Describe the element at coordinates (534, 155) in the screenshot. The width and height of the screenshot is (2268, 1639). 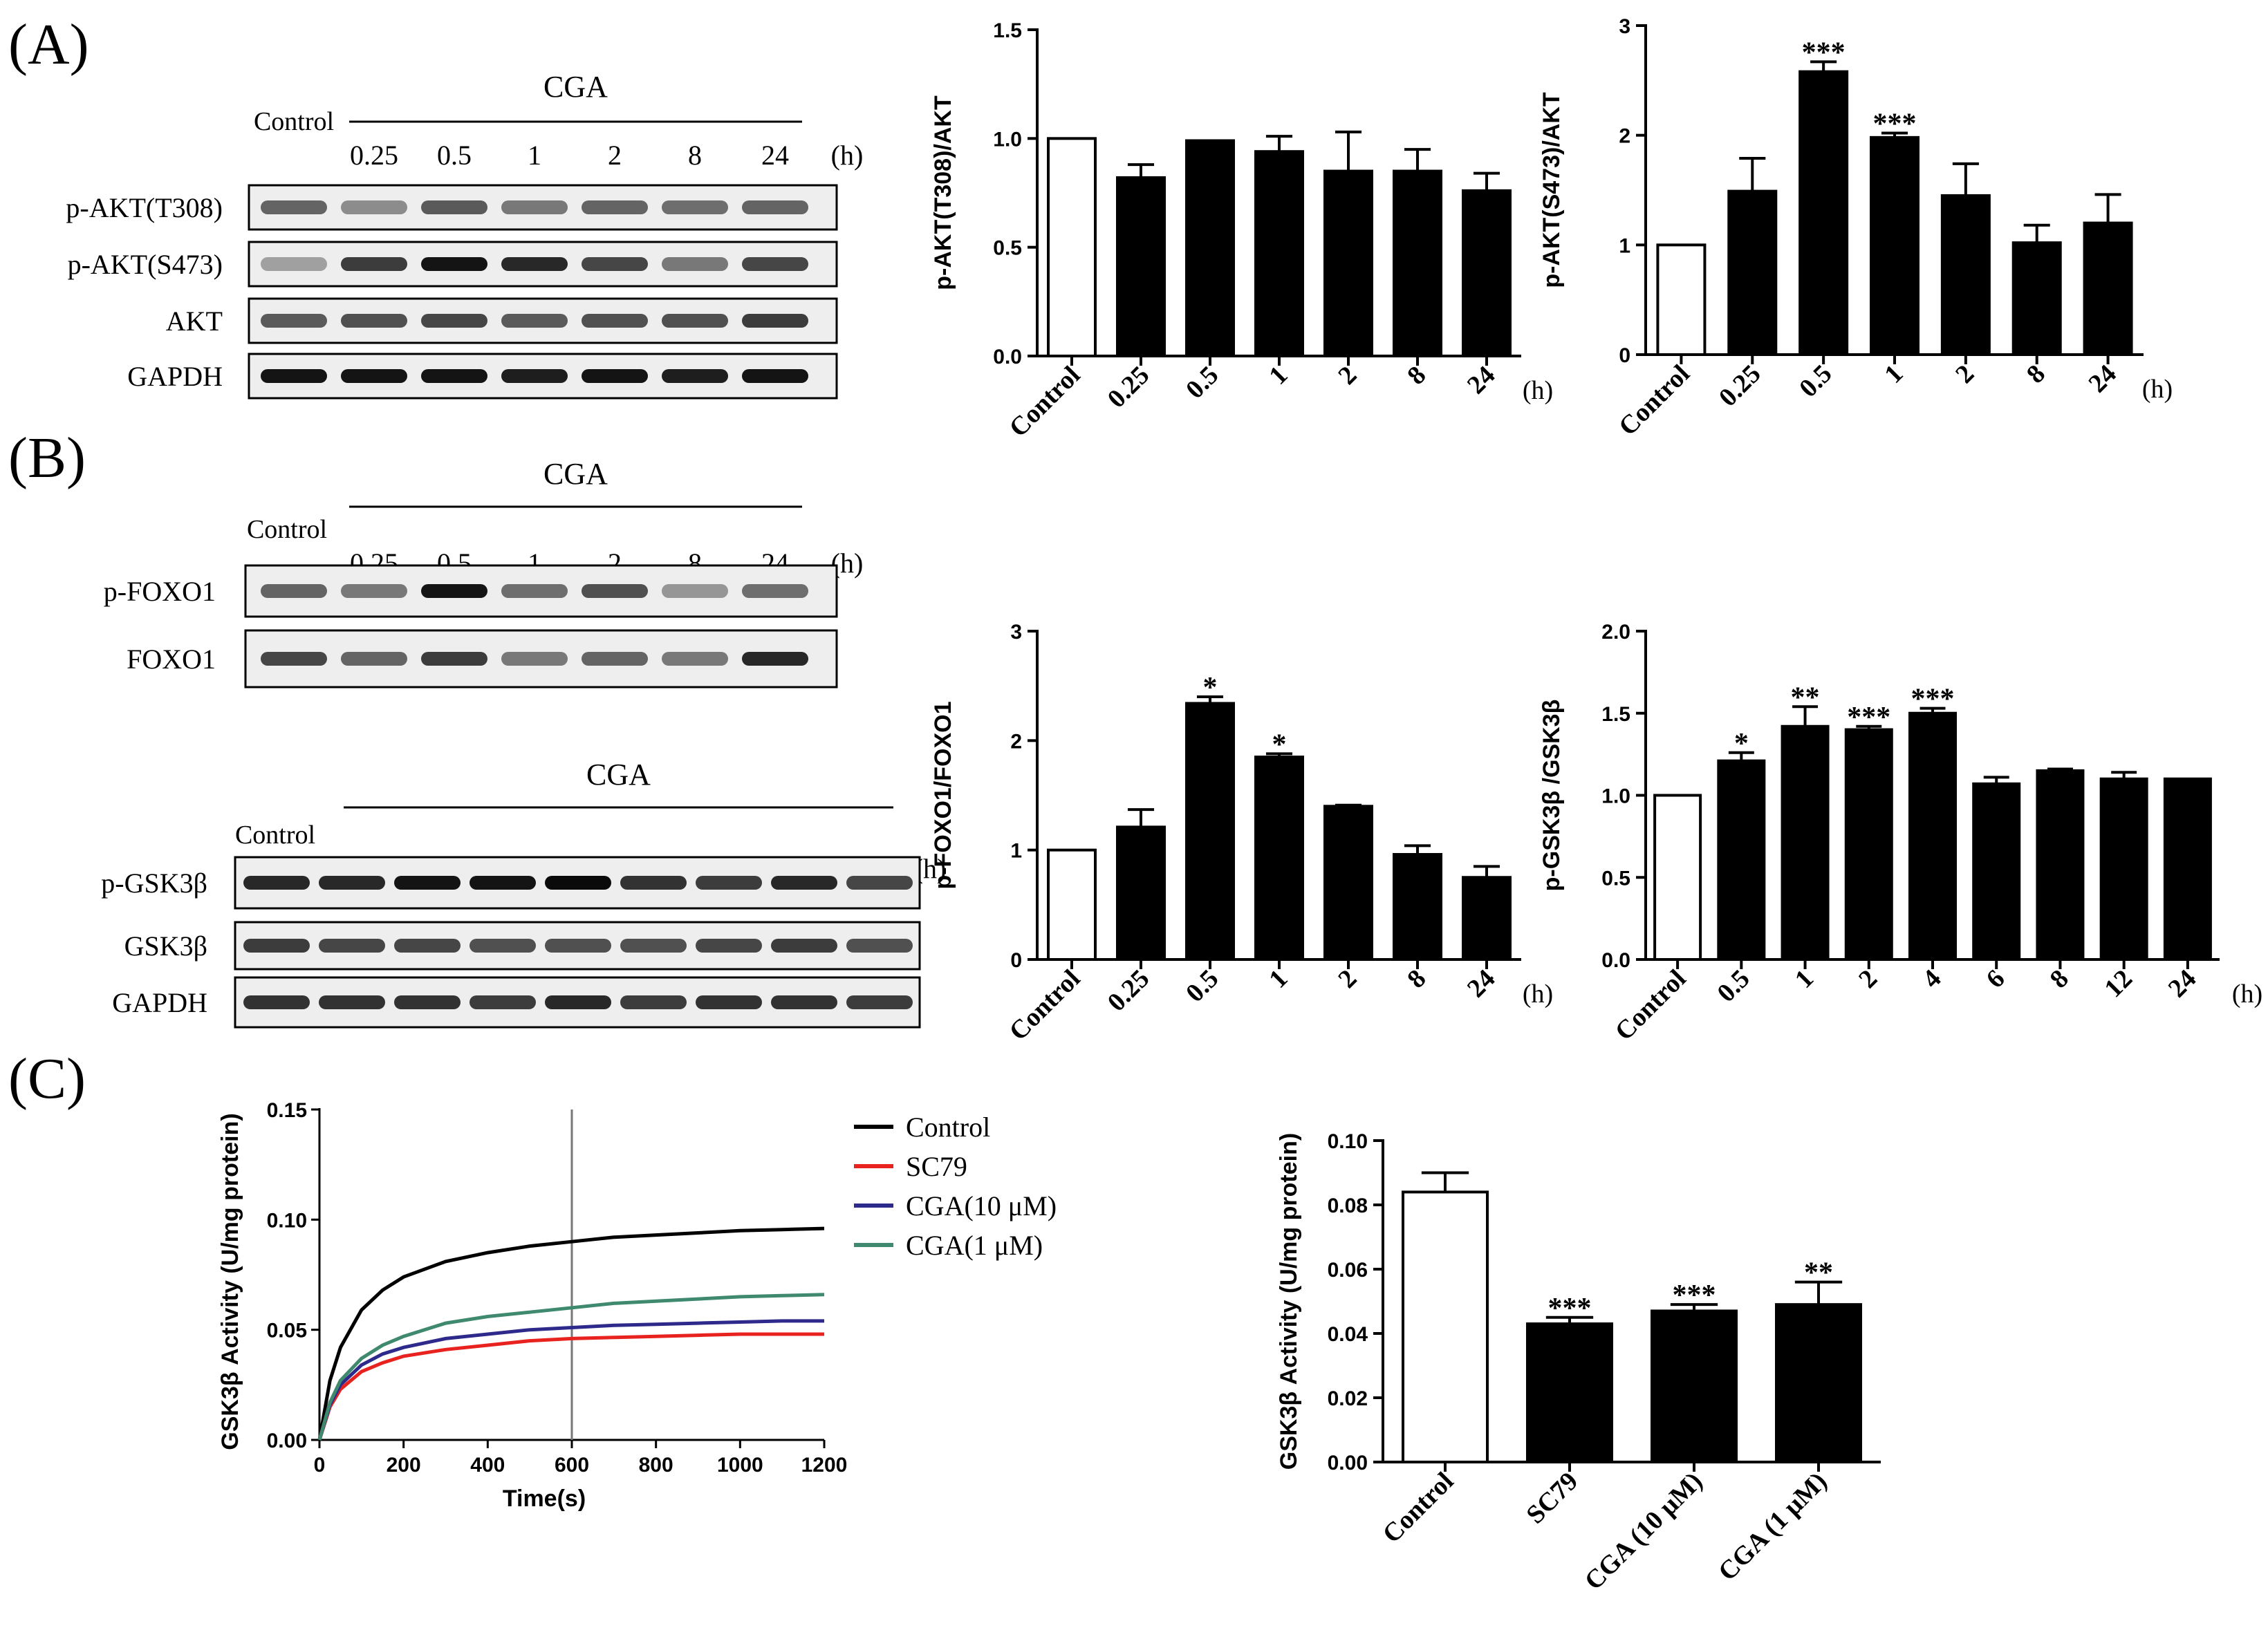
I see `lane-time-label: 1` at that location.